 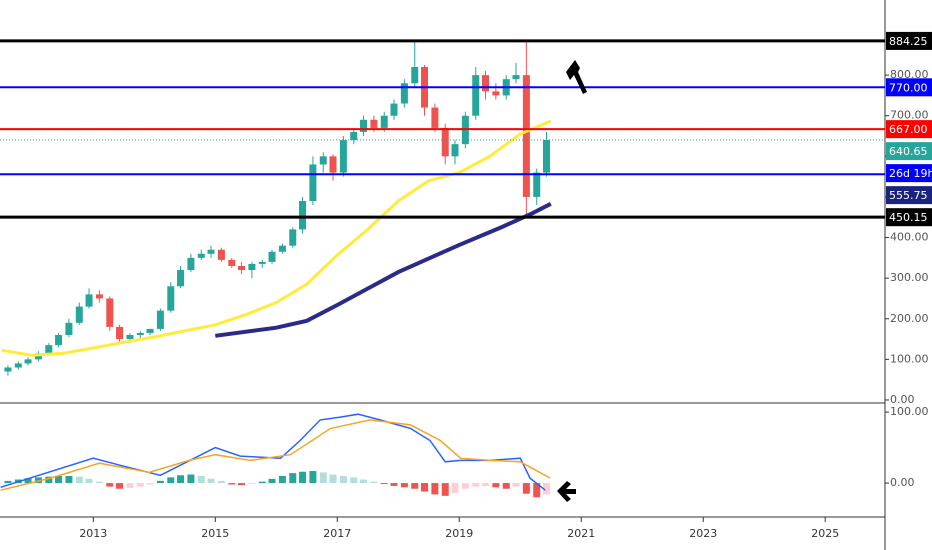 I want to click on x-tick-label: 2019, so click(x=459, y=533).